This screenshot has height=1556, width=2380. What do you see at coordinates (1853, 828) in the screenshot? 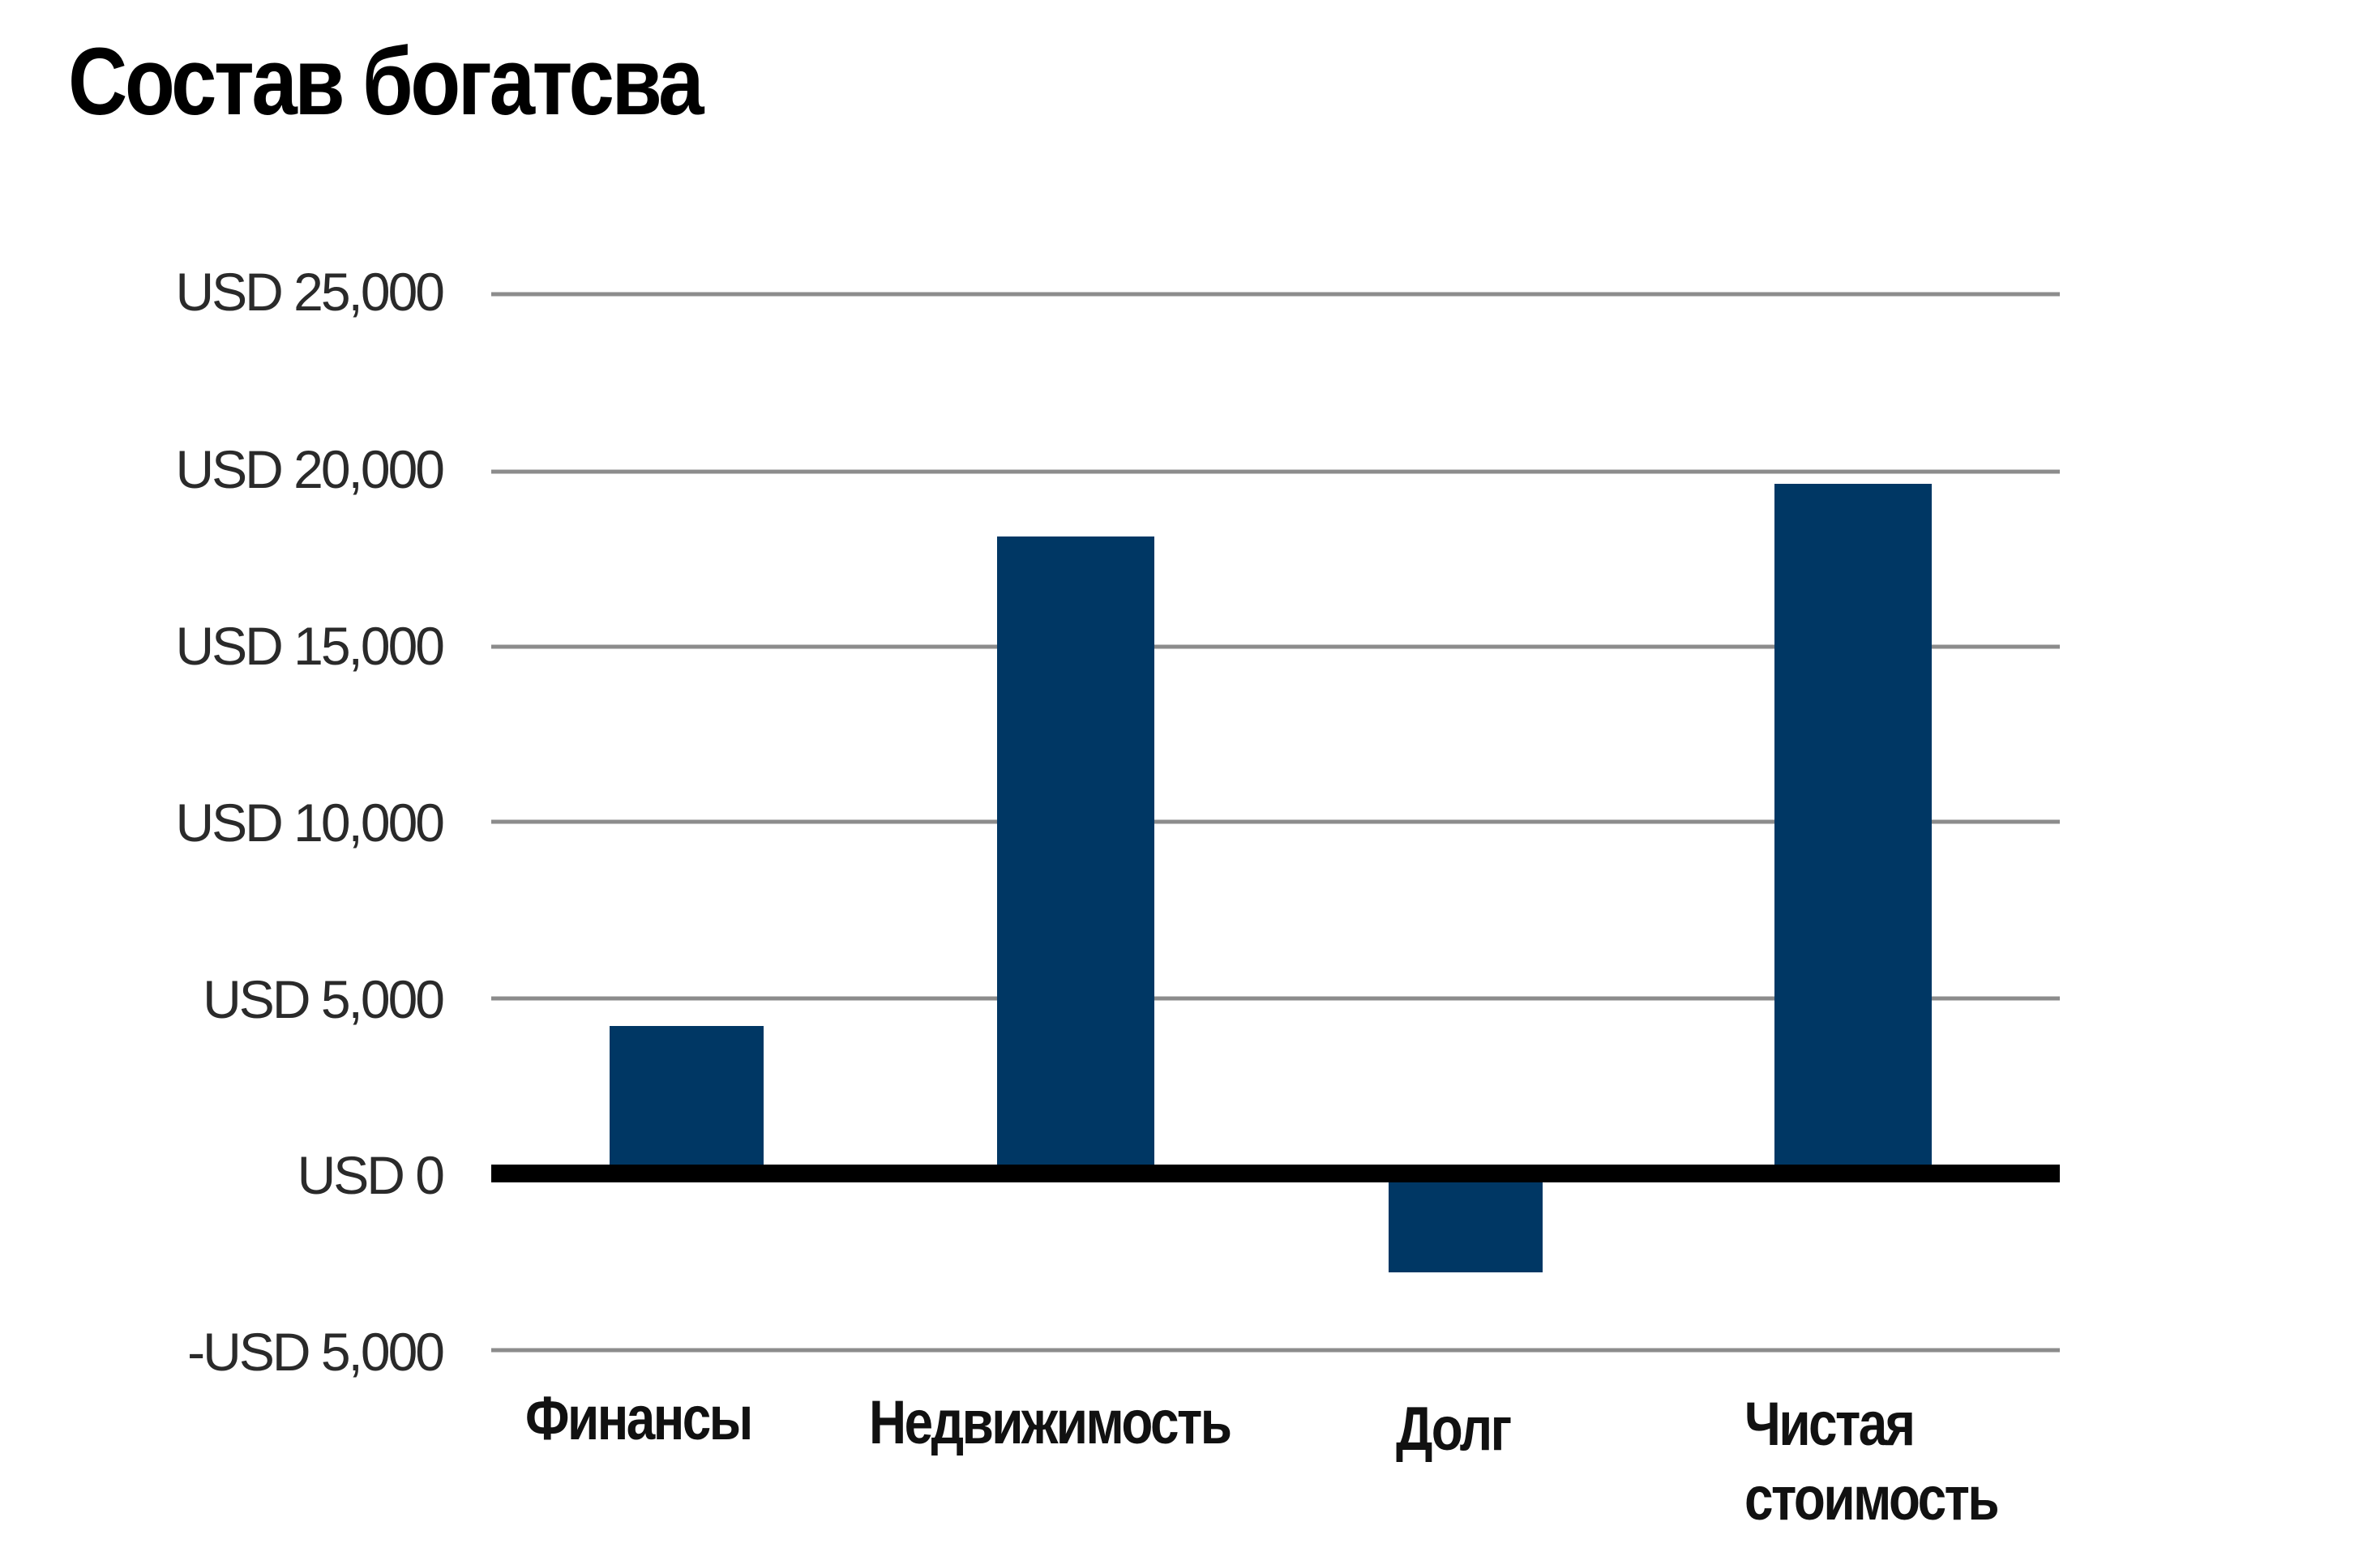
I see `bar-net-worth` at bounding box center [1853, 828].